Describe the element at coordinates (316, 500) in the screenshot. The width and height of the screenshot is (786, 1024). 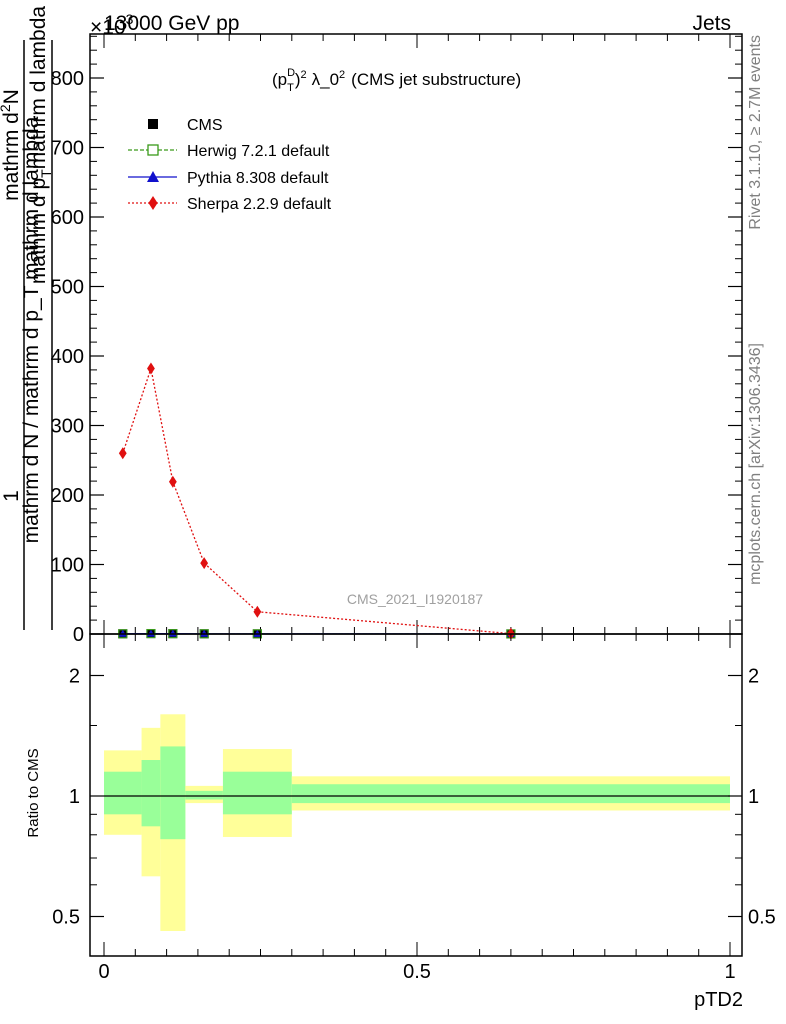
I see `sherpa-line` at that location.